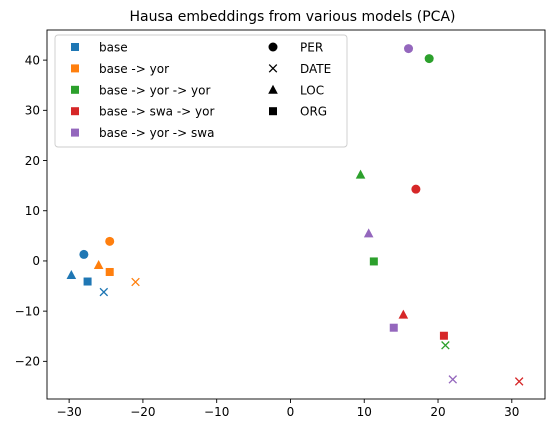 The width and height of the screenshot is (555, 433). I want to click on point-3-loc, so click(403, 314).